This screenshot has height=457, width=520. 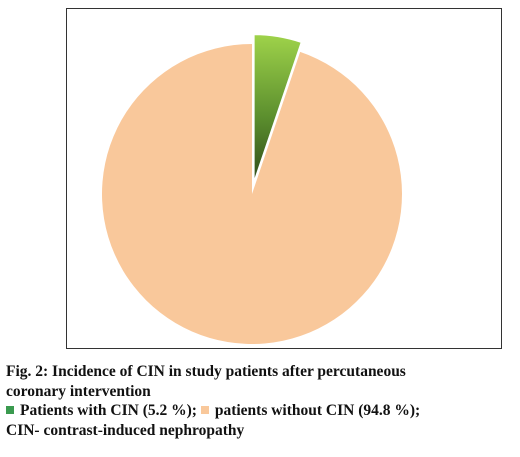 What do you see at coordinates (78, 391) in the screenshot?
I see `caption-title-line-2: coronary intervention` at bounding box center [78, 391].